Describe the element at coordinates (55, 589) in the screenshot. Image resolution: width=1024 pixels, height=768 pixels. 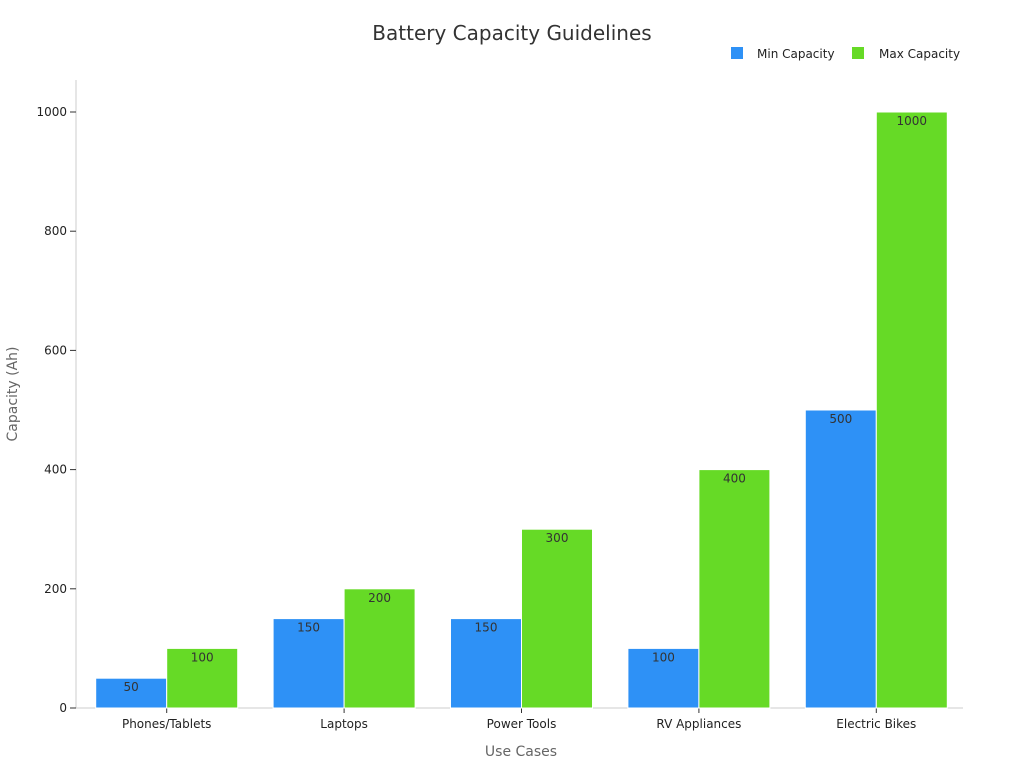
I see `y-tick-label: 200` at that location.